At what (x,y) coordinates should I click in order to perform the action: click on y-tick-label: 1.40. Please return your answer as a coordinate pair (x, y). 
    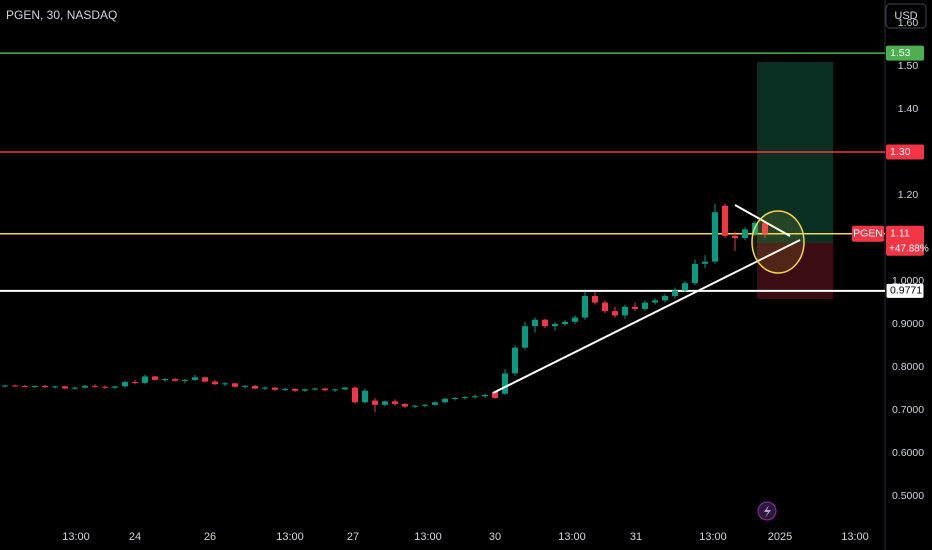
    Looking at the image, I should click on (908, 109).